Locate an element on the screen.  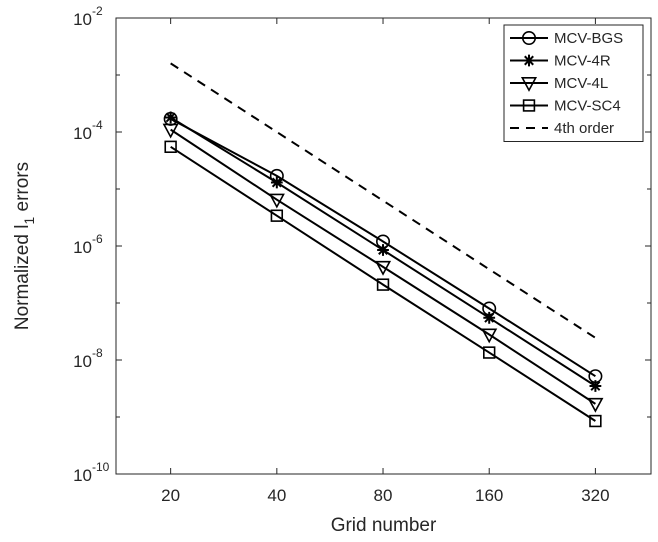
legend-label: MCV-BGS is located at coordinates (588, 38).